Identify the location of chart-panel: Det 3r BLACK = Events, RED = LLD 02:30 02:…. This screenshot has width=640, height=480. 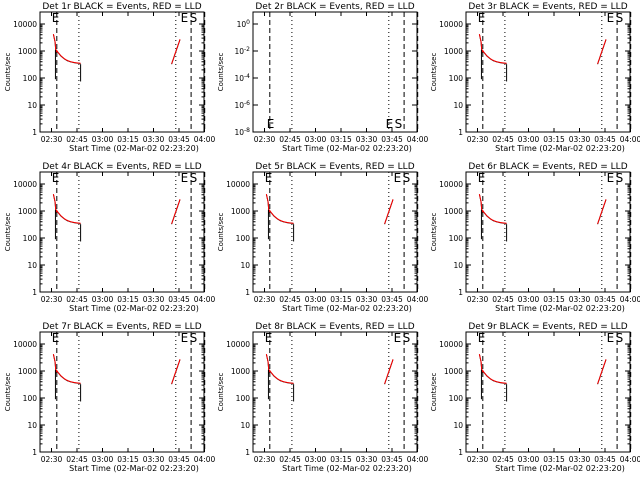
(535, 77).